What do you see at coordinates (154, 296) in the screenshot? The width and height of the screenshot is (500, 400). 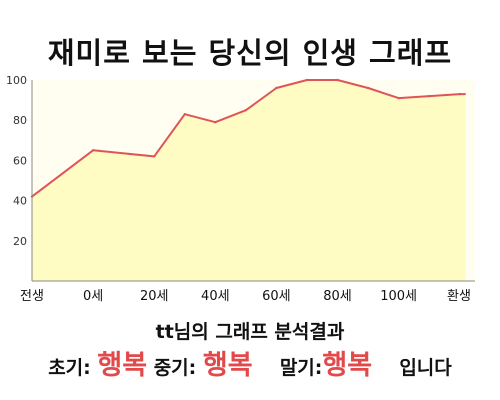 I see `x-tick-label: 20세` at bounding box center [154, 296].